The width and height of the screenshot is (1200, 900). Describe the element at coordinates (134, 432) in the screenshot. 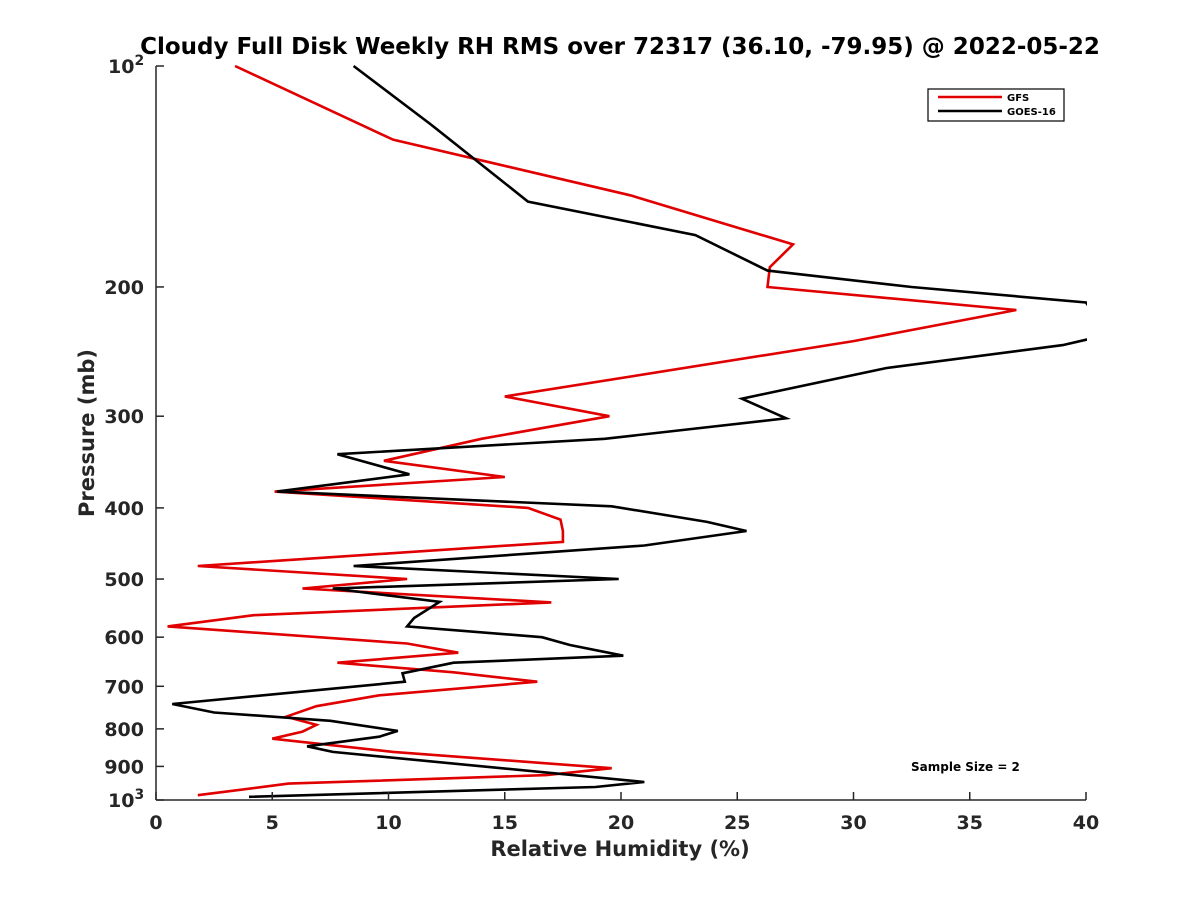

I see `y-ticks-layer: 10² 200 300 400 500 600 700 800 900 10³` at that location.